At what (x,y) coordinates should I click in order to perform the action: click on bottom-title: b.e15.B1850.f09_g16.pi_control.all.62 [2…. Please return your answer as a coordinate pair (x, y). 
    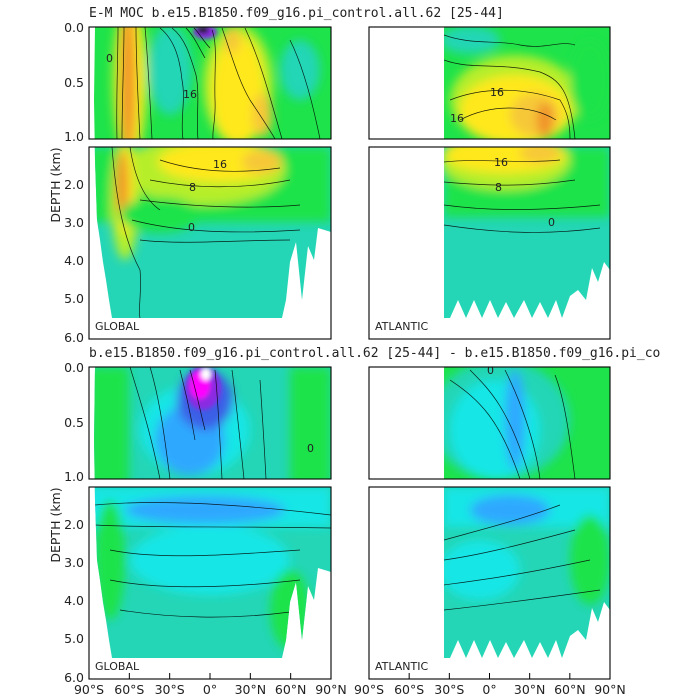
    Looking at the image, I should click on (374, 353).